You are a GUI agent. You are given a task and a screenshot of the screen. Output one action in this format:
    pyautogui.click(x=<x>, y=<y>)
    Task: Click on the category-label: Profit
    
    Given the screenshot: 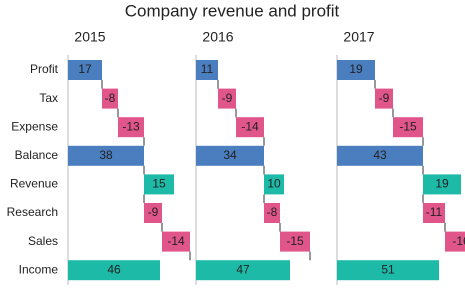 What is the action you would take?
    pyautogui.click(x=44, y=69)
    